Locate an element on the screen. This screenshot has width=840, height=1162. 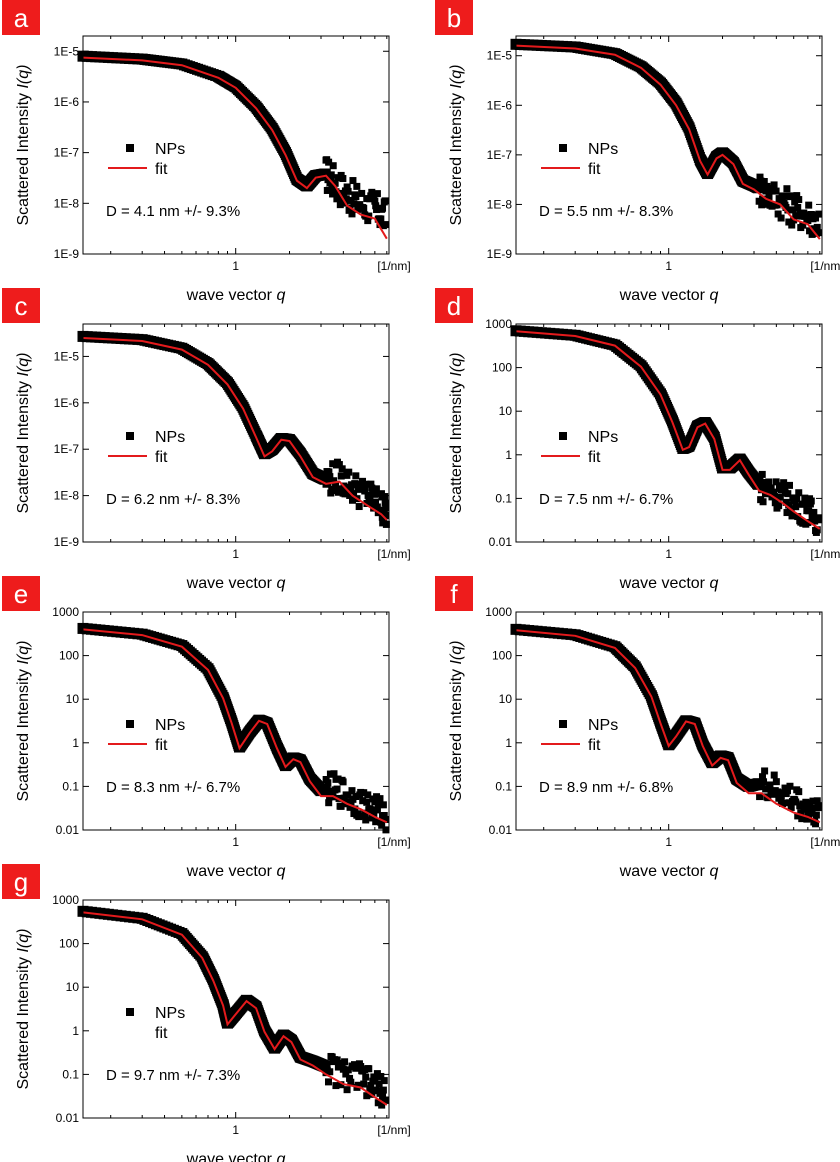
y-tick-label: 1E-8 is located at coordinates (67, 496).